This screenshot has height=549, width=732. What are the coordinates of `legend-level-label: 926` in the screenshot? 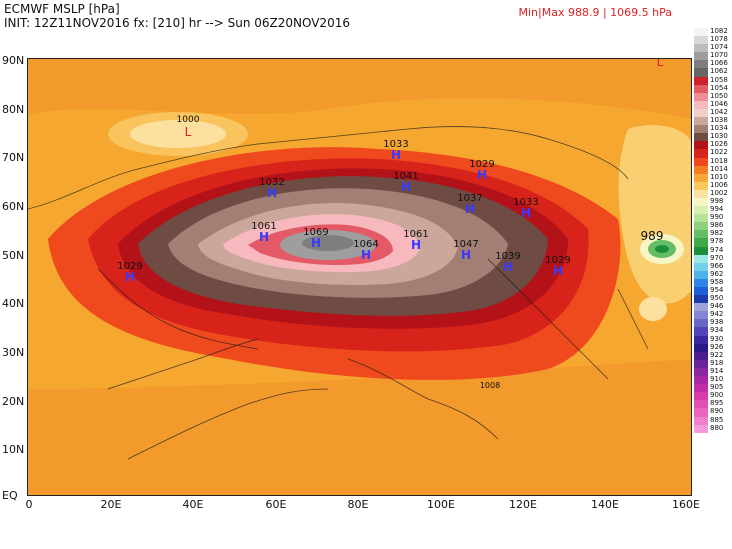 It's located at (717, 346).